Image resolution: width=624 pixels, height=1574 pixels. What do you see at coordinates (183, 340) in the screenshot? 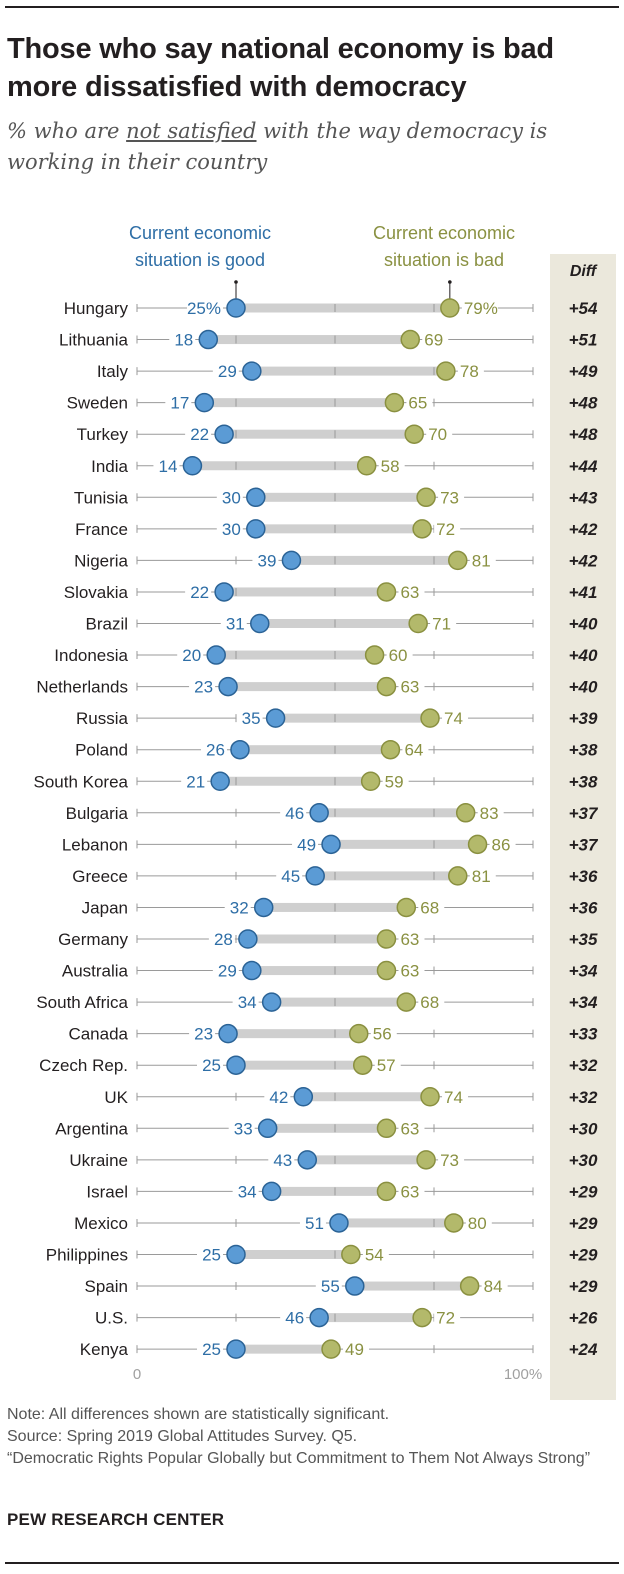
I see `good-value-label: 18` at bounding box center [183, 340].